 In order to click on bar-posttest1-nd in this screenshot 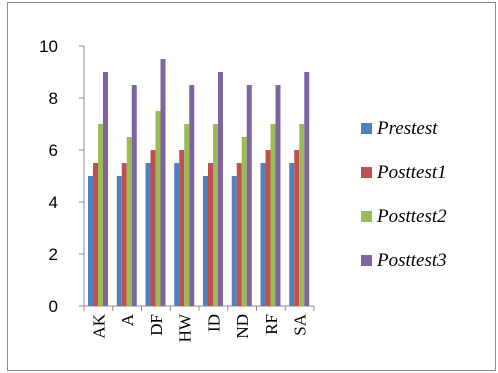, I will do `click(239, 234)`.